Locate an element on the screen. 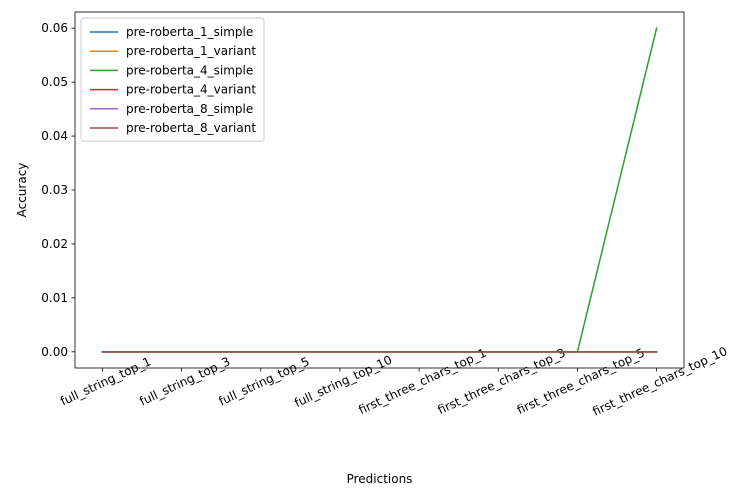  legend-box is located at coordinates (172, 79).